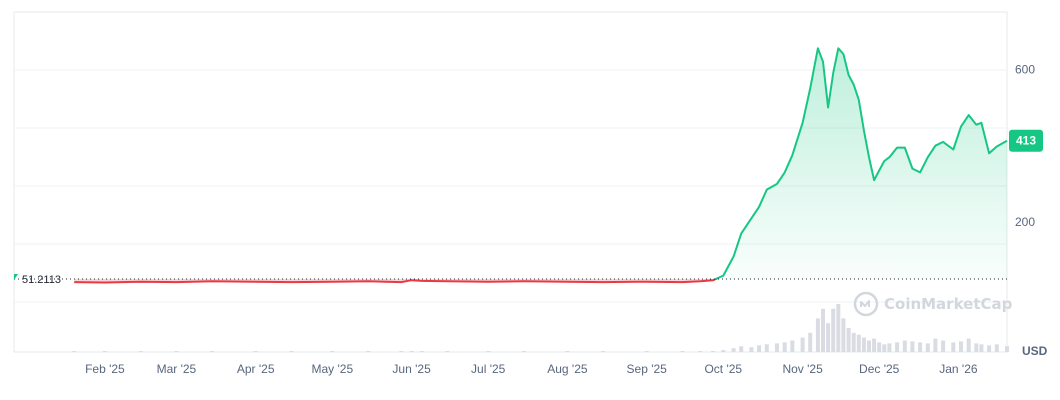 Image resolution: width=1060 pixels, height=400 pixels. What do you see at coordinates (41, 280) in the screenshot?
I see `baseline-label: 51.2113` at bounding box center [41, 280].